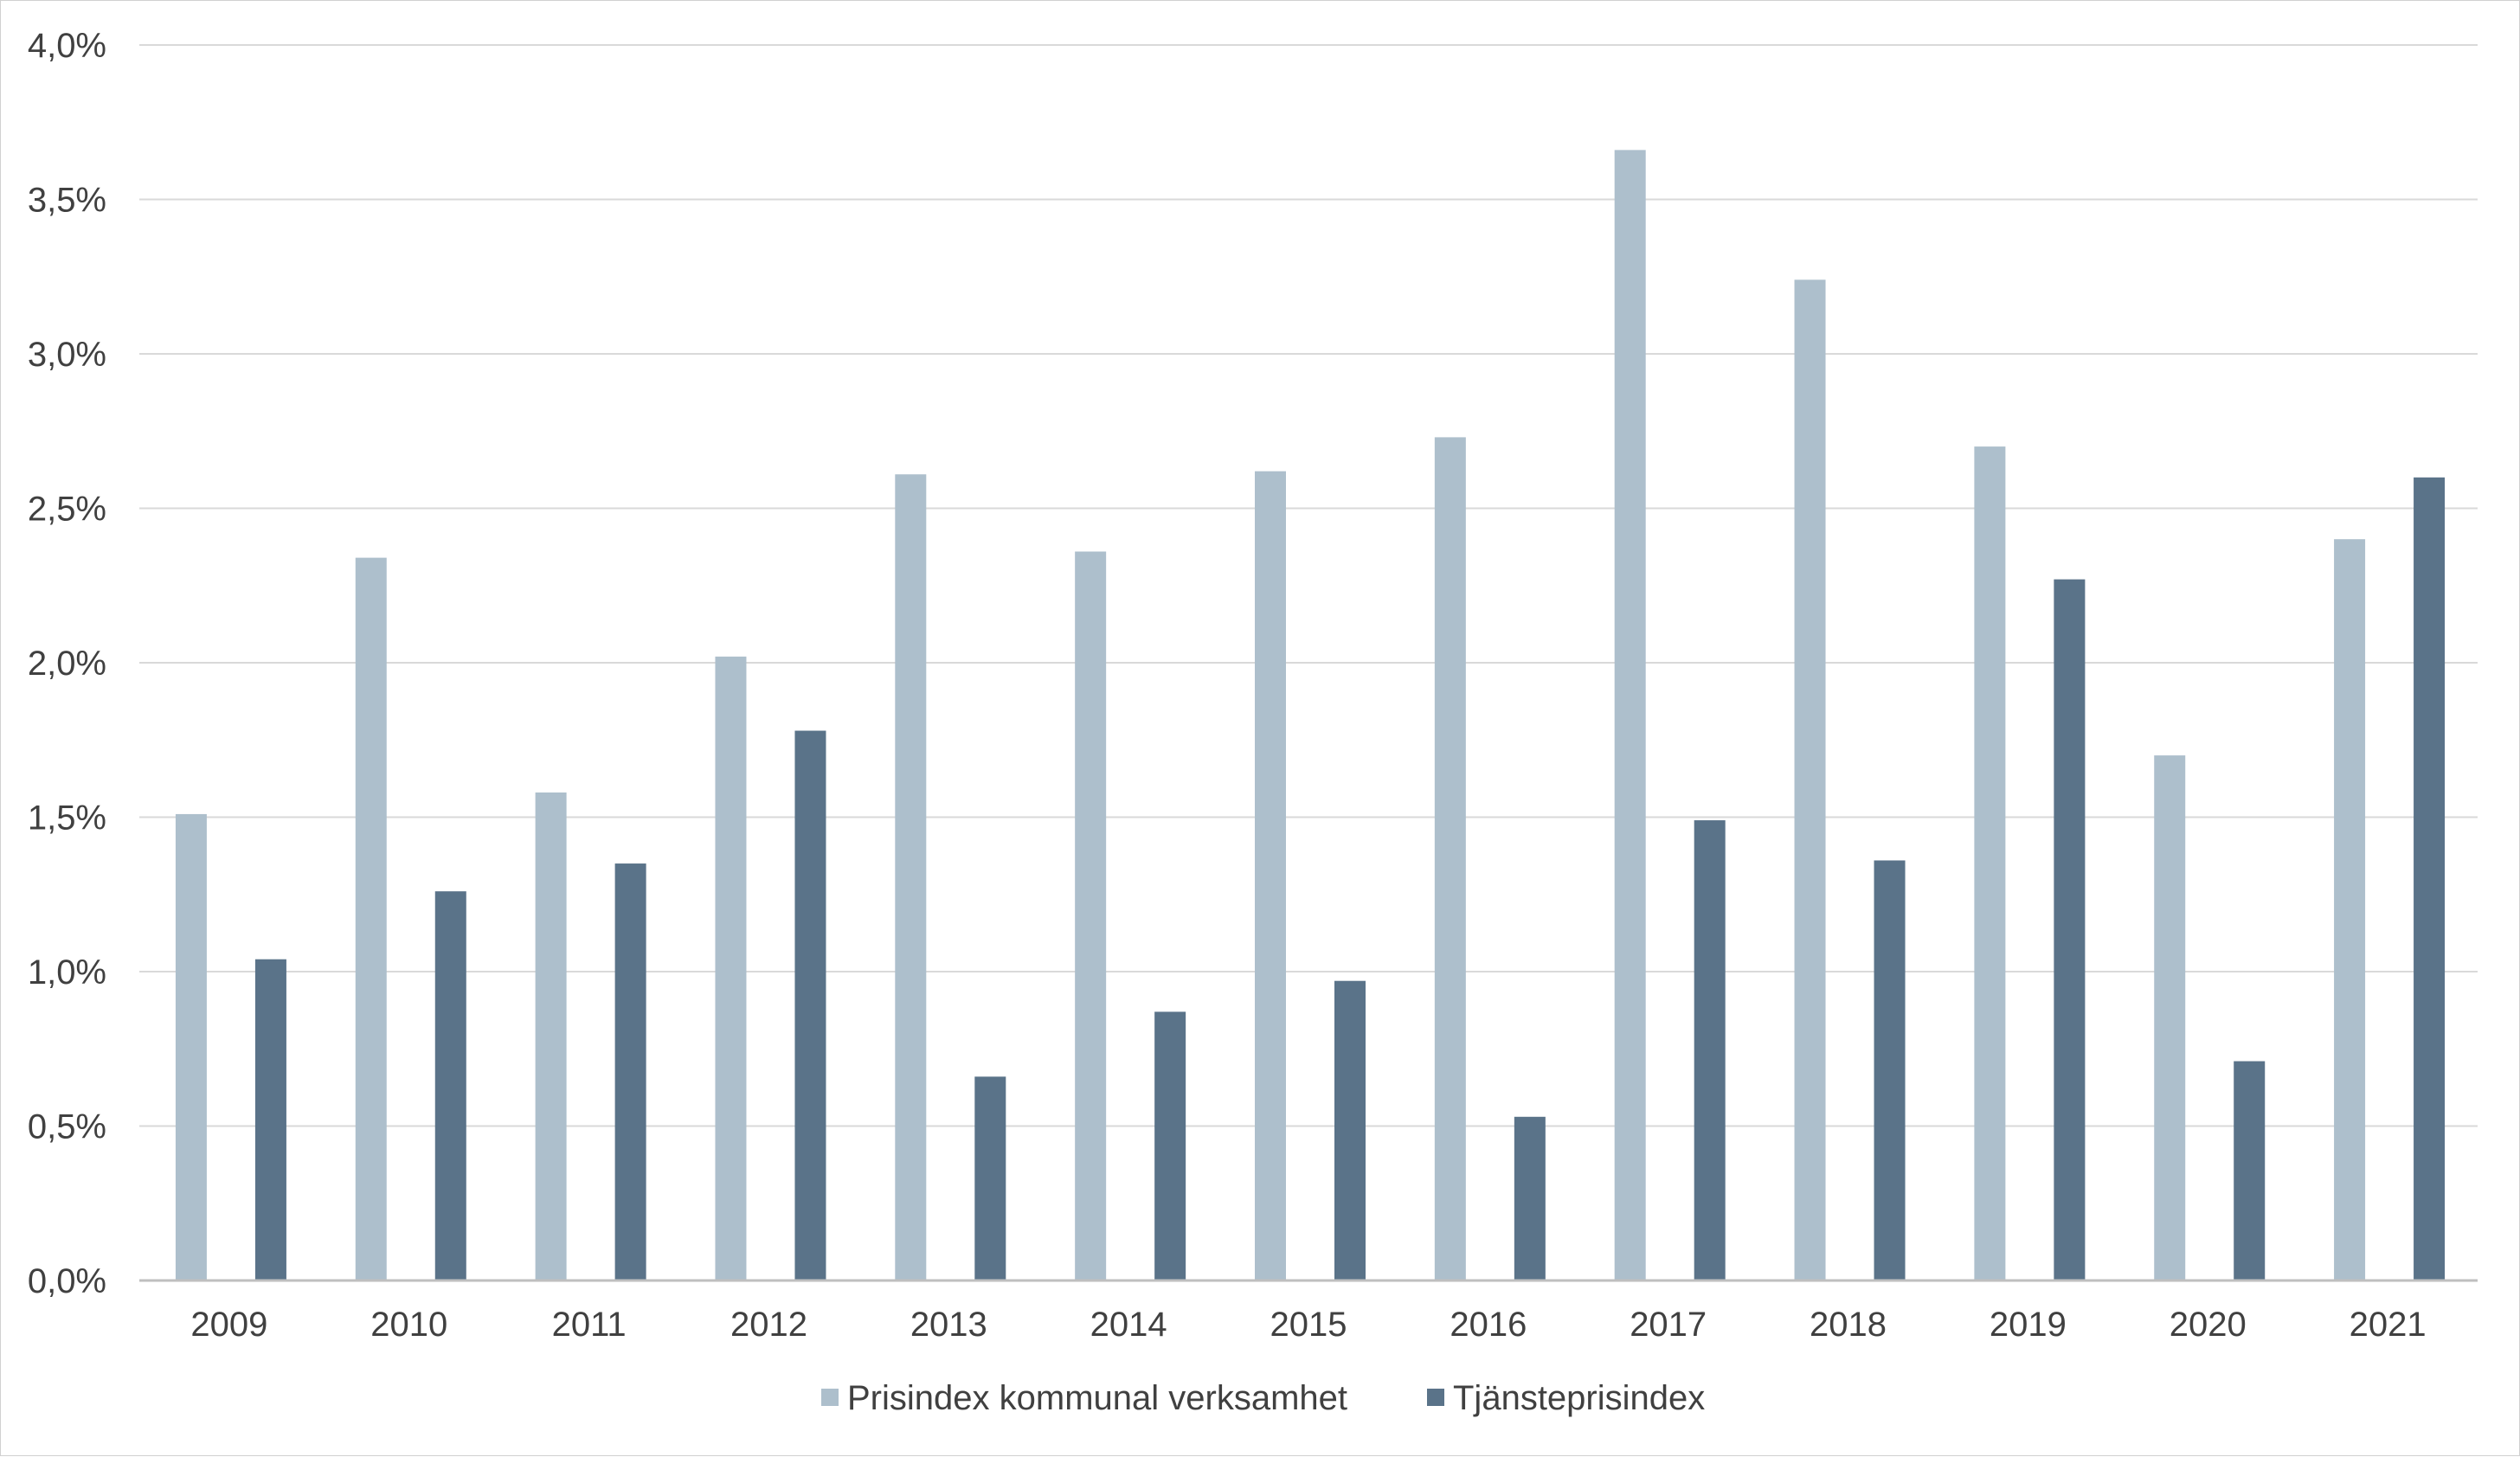  Describe the element at coordinates (67, 818) in the screenshot. I see `y-tick-label: 1,5%` at that location.